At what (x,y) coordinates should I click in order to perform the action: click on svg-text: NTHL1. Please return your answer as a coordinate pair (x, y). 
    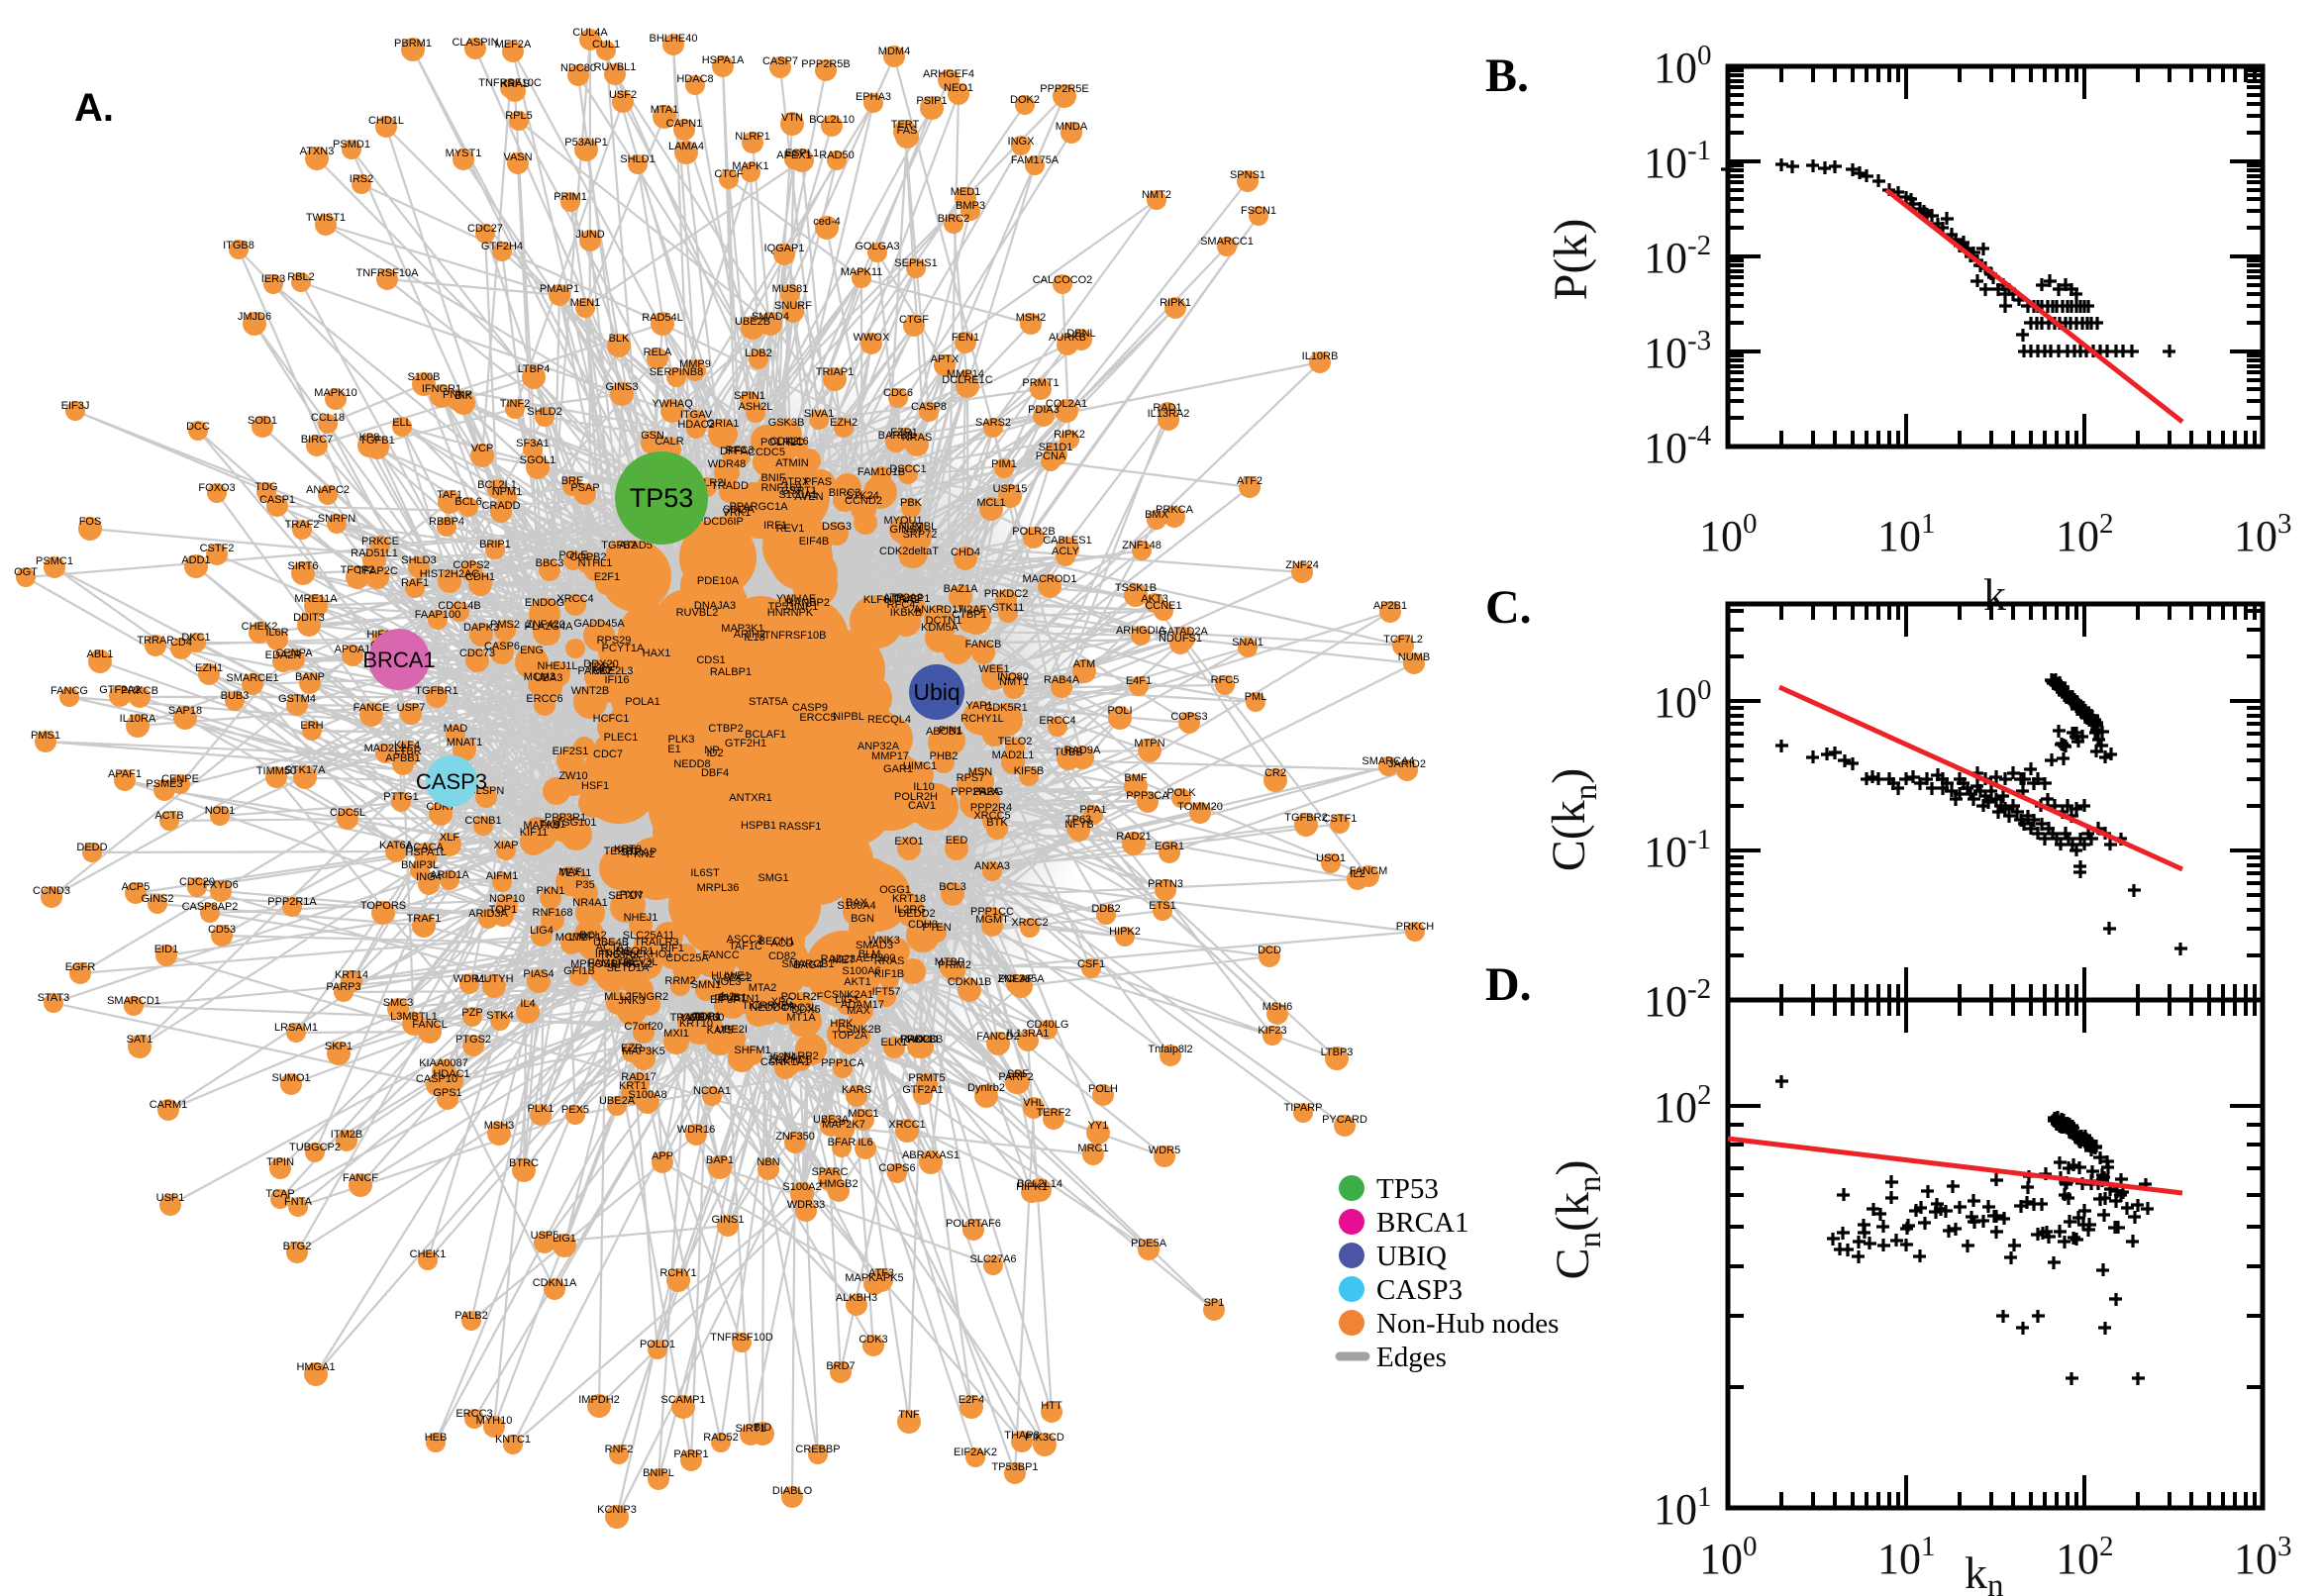
    Looking at the image, I should click on (595, 563).